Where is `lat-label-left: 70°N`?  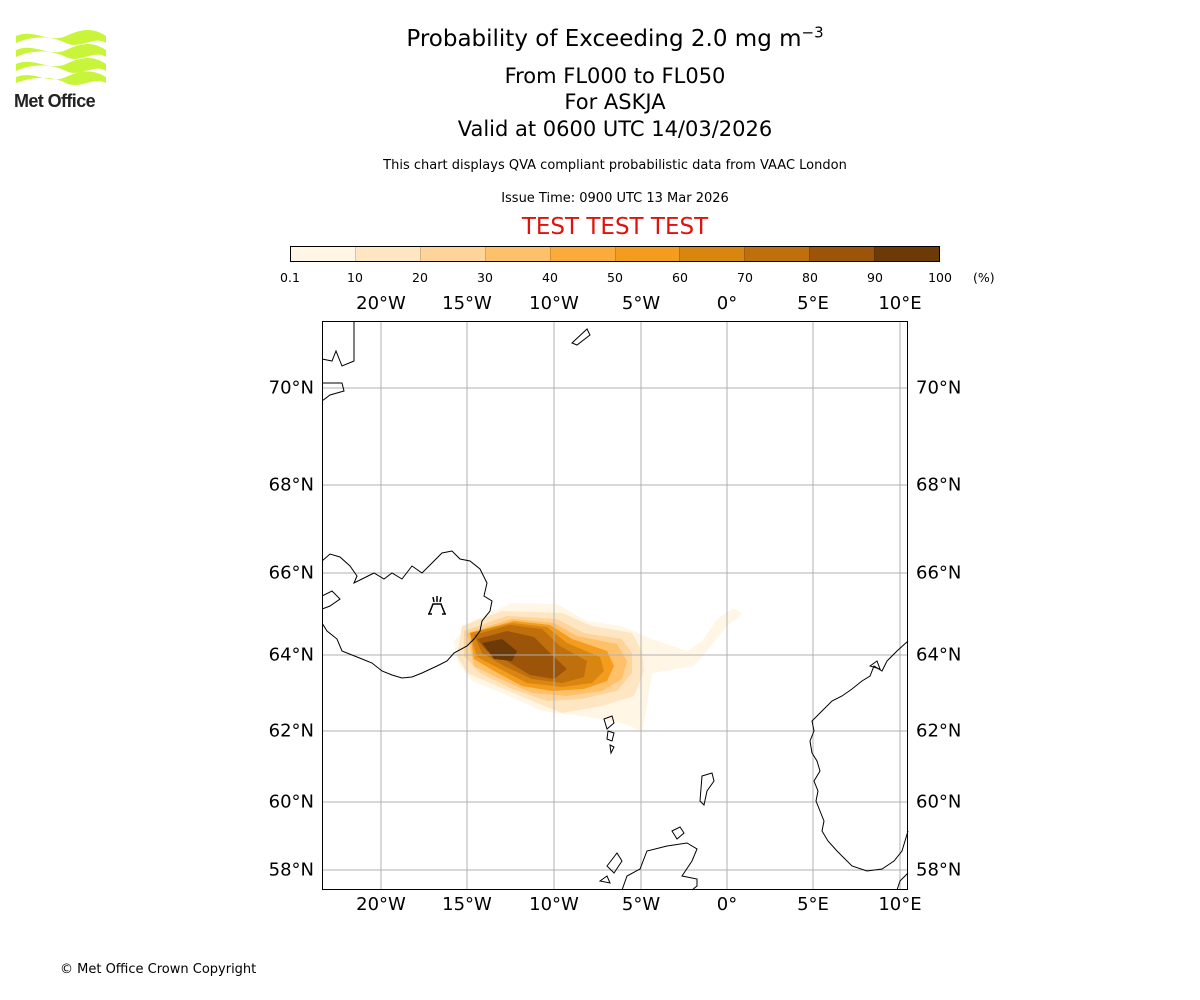 lat-label-left: 70°N is located at coordinates (291, 388).